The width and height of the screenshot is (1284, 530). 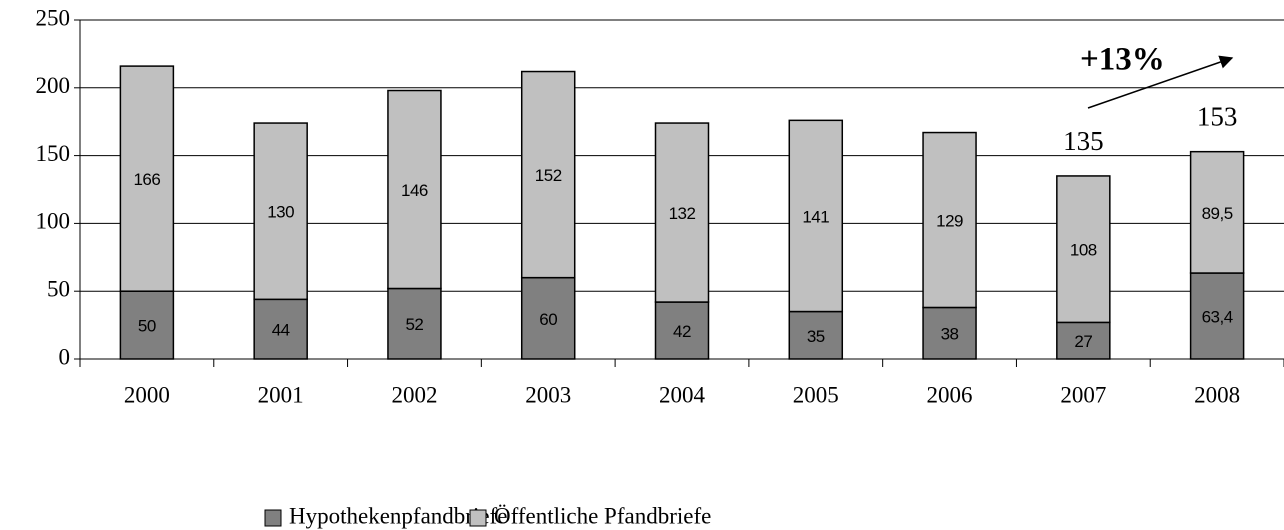 What do you see at coordinates (950, 394) in the screenshot?
I see `x-tick-label: 2006` at bounding box center [950, 394].